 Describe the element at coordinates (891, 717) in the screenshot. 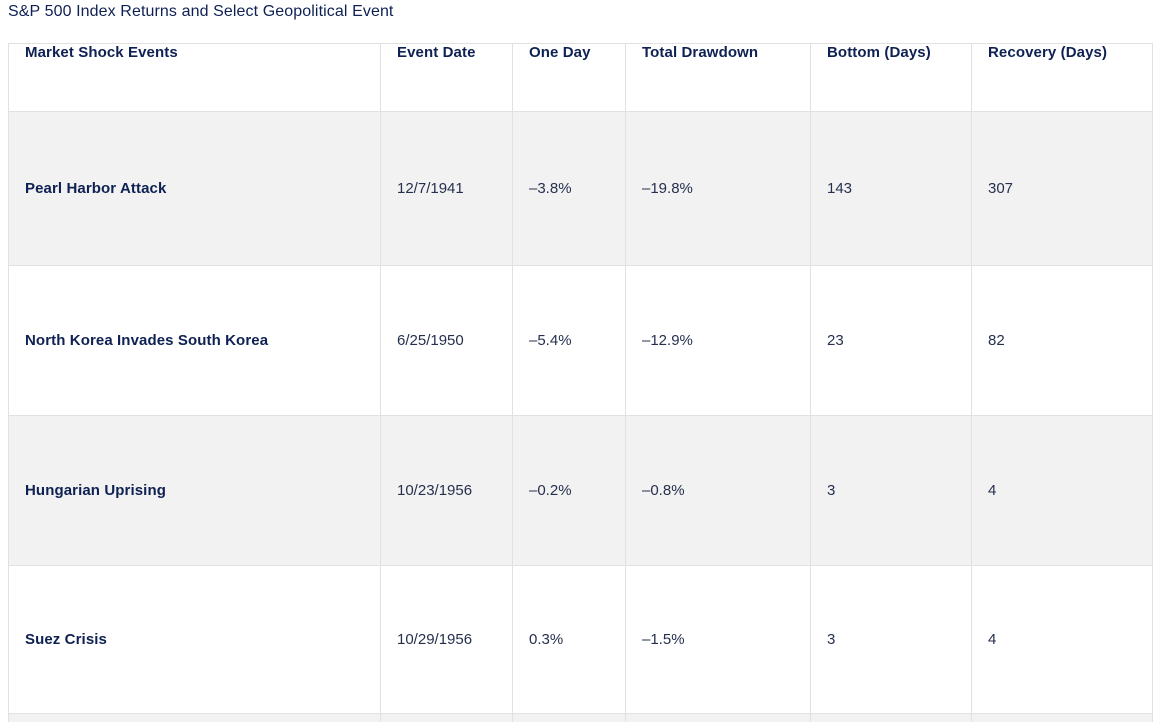

I see `bottom-days-cell` at that location.